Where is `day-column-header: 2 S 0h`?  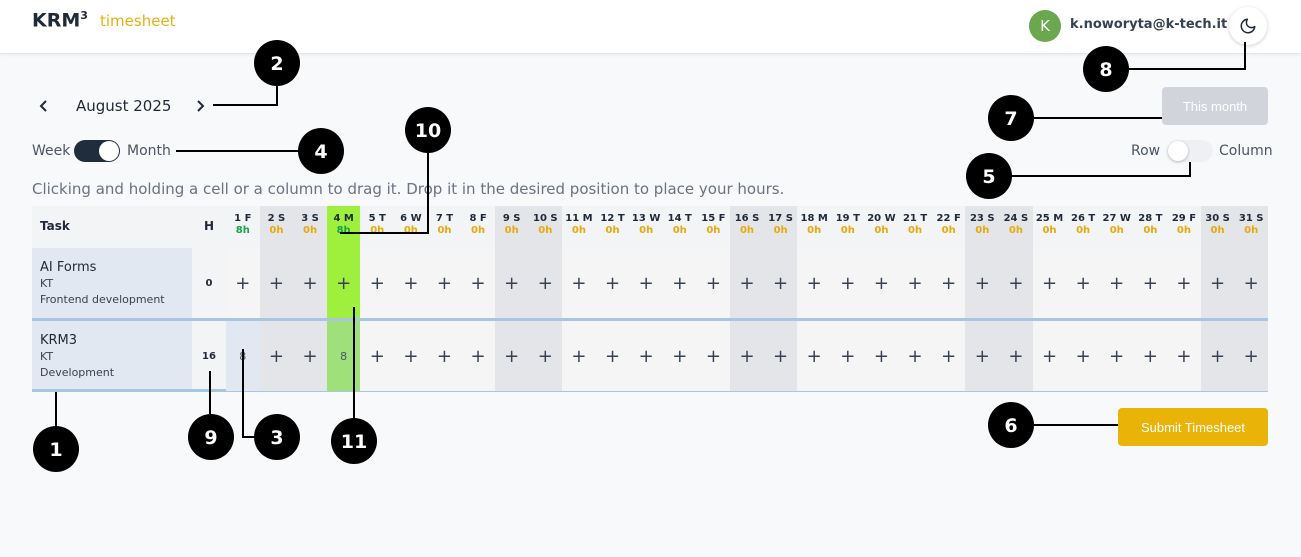 day-column-header: 2 S 0h is located at coordinates (276, 227).